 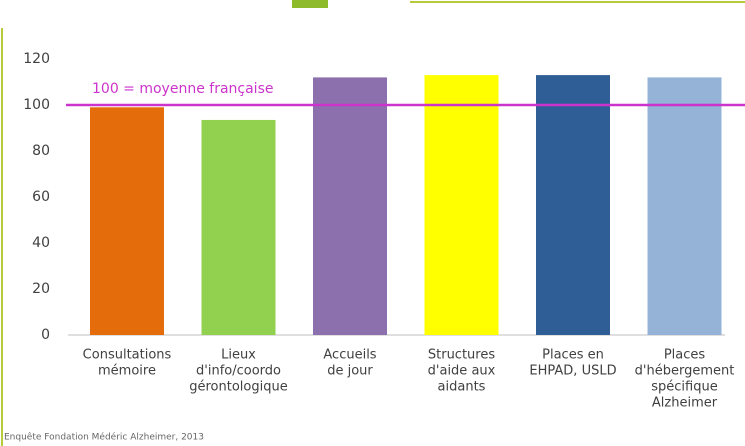 I want to click on x-tick-label: Alzheimer, so click(x=685, y=403).